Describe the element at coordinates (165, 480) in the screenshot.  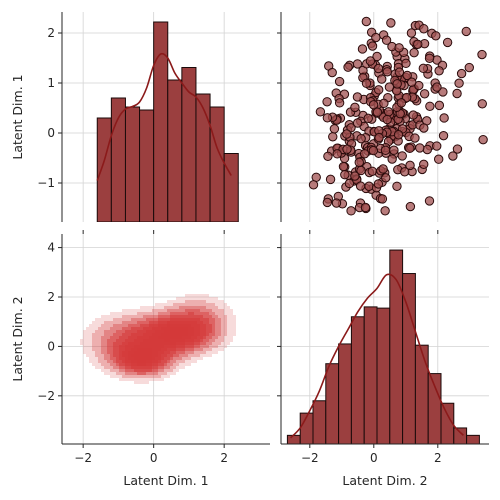
I see `x-axis-label-left: Latent Dim. 1` at that location.